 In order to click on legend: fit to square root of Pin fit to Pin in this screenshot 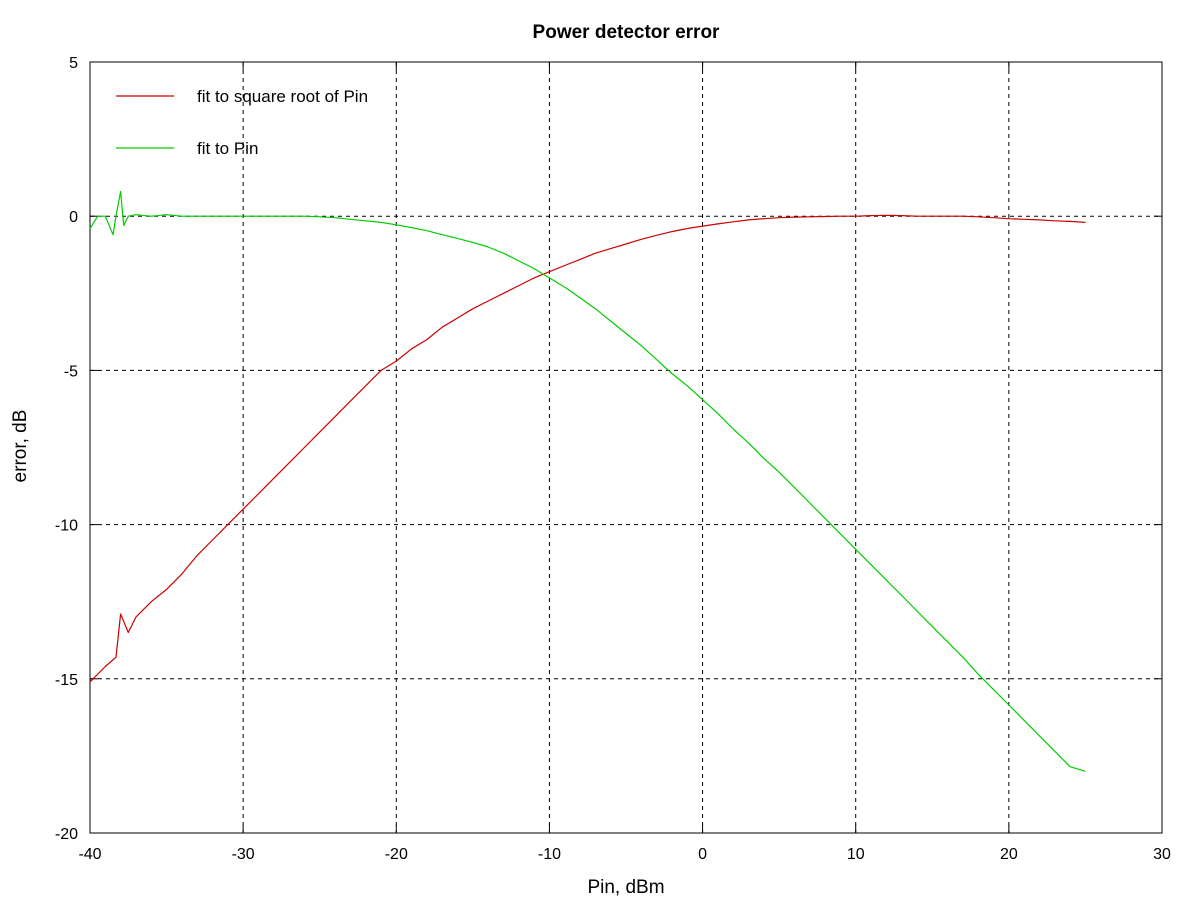, I will do `click(242, 122)`.